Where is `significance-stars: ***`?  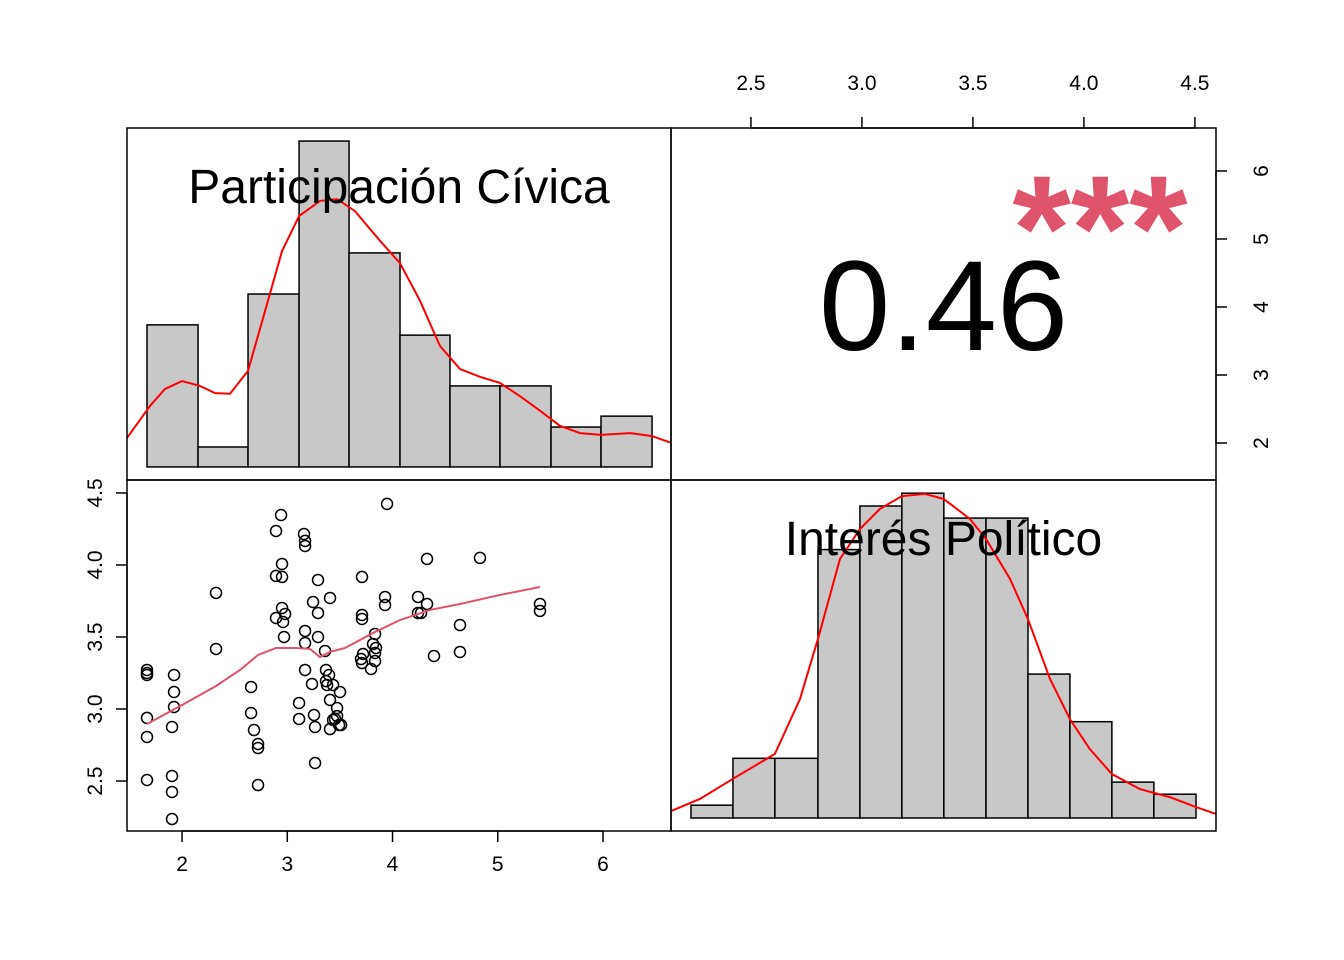
significance-stars: *** is located at coordinates (1100, 228).